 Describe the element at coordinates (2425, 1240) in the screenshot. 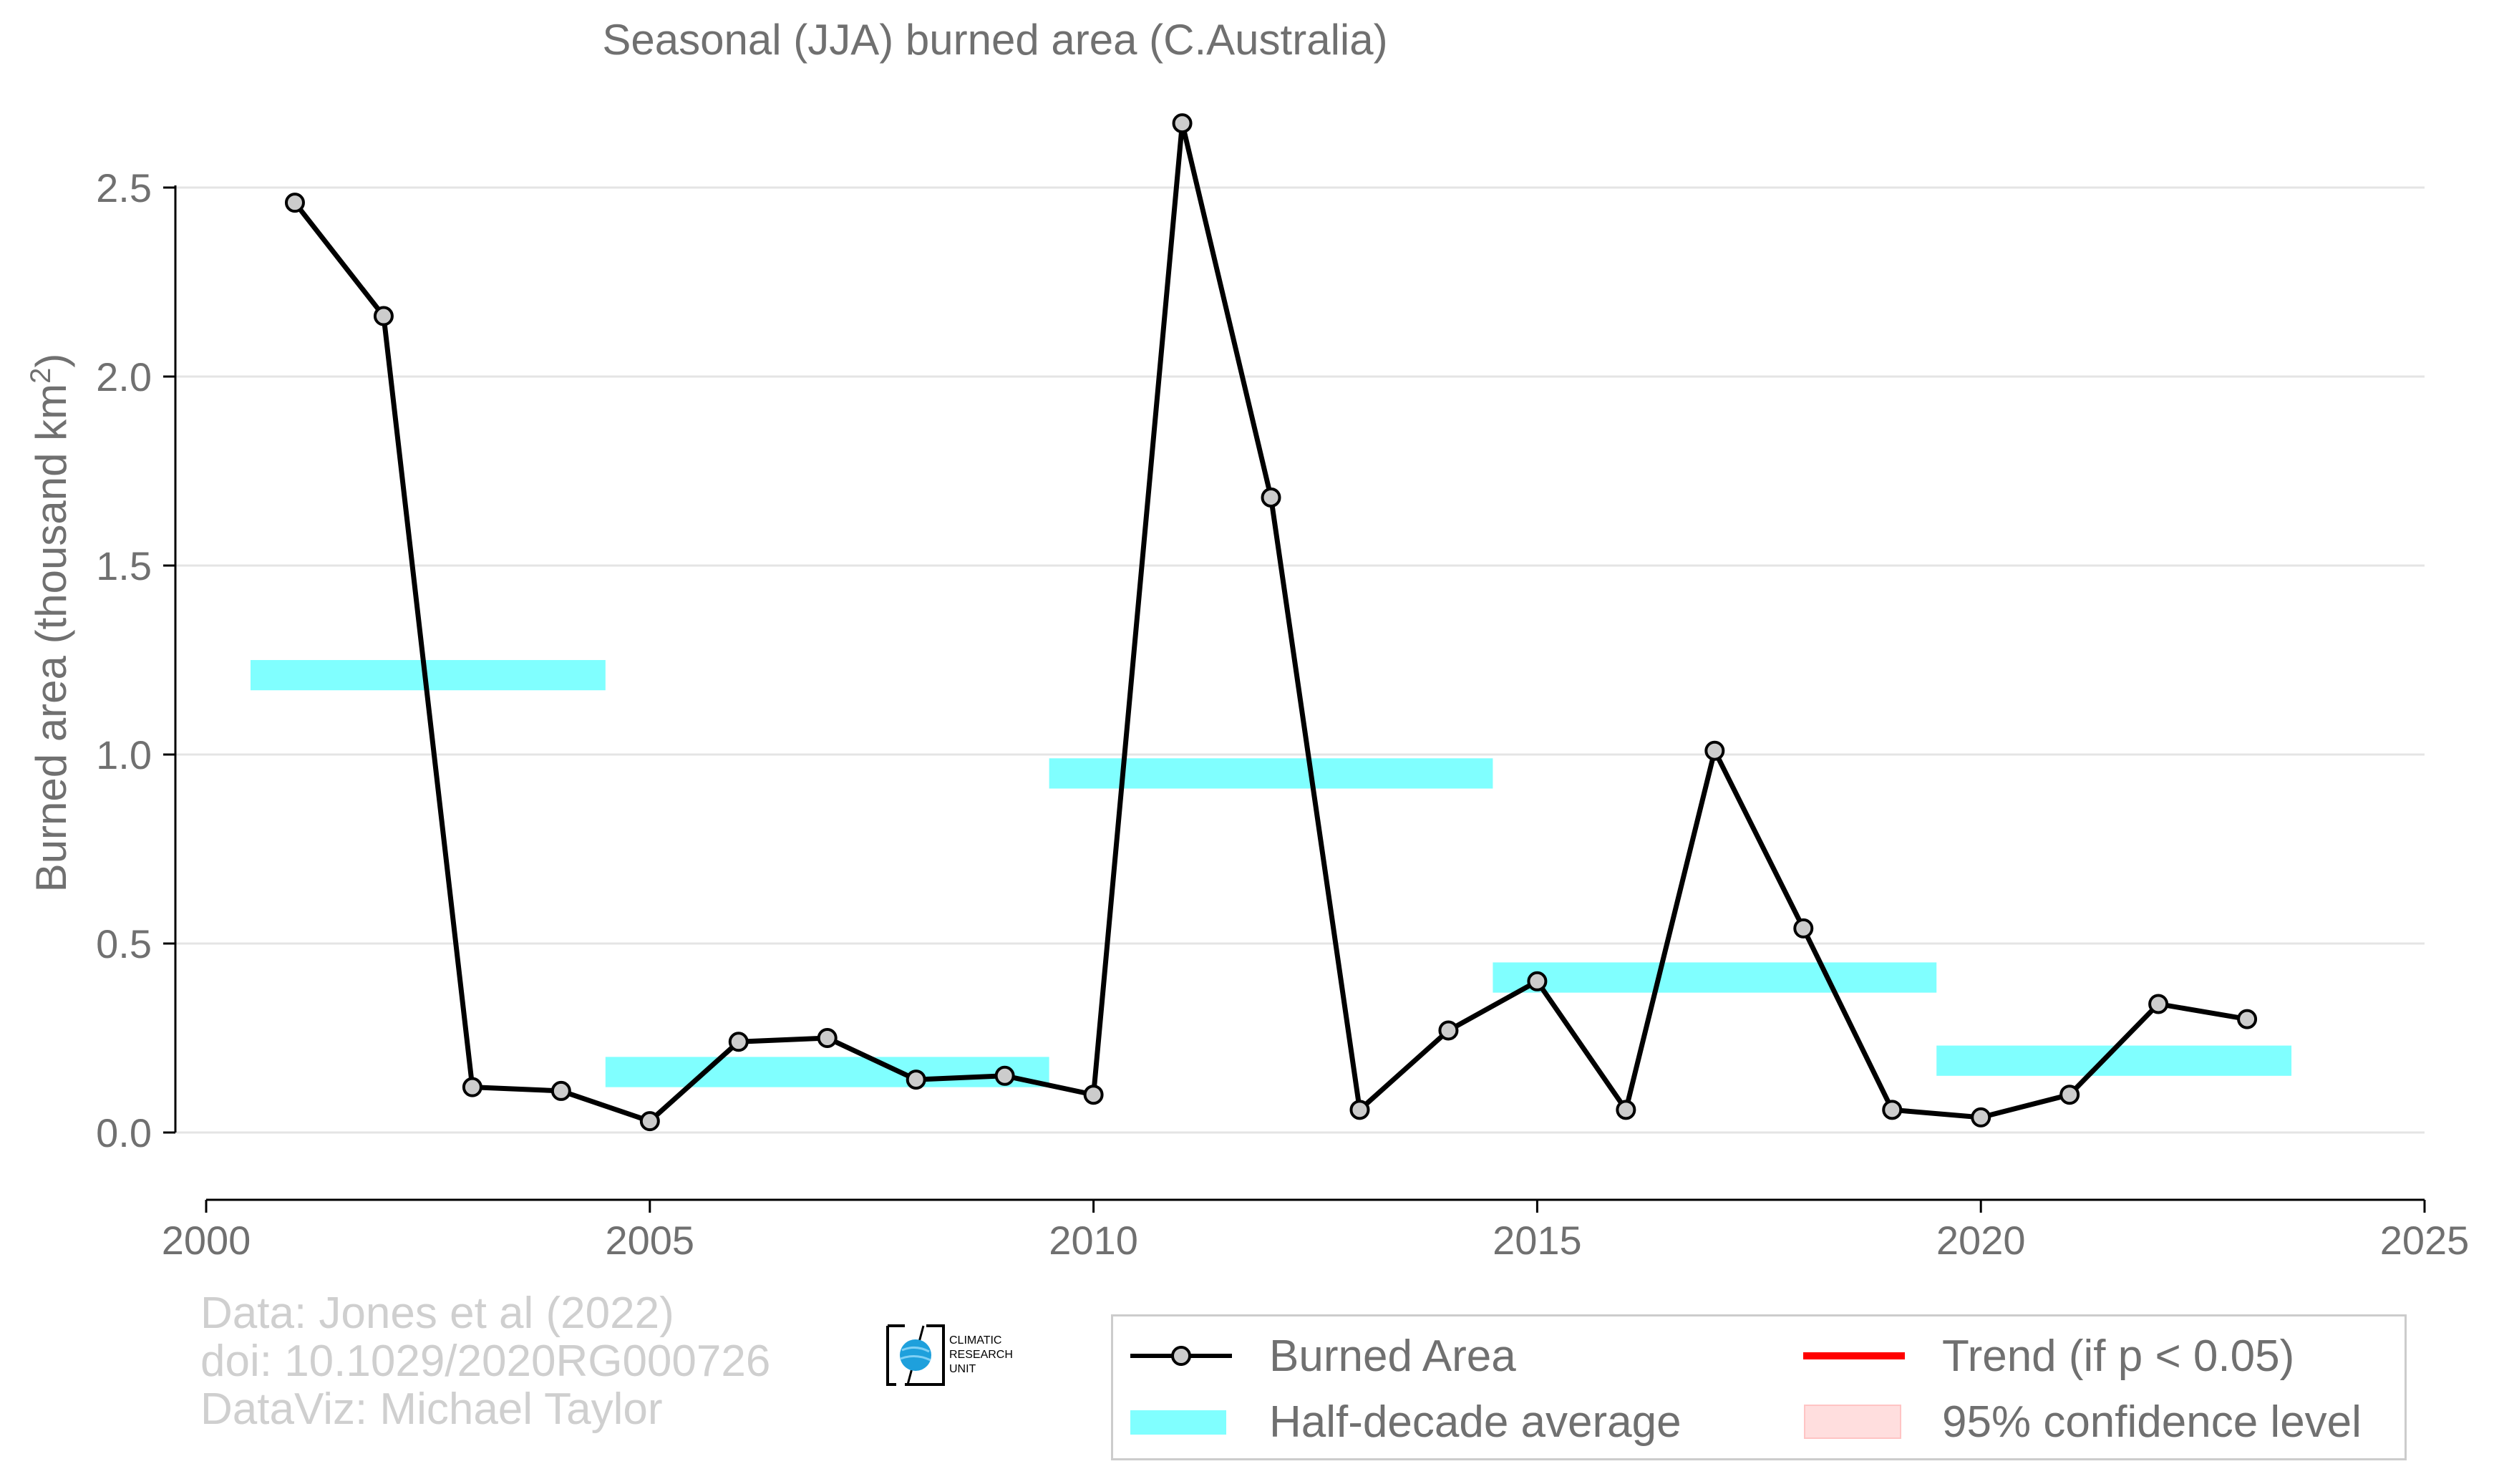

I see `x-tick-label: 2025` at that location.